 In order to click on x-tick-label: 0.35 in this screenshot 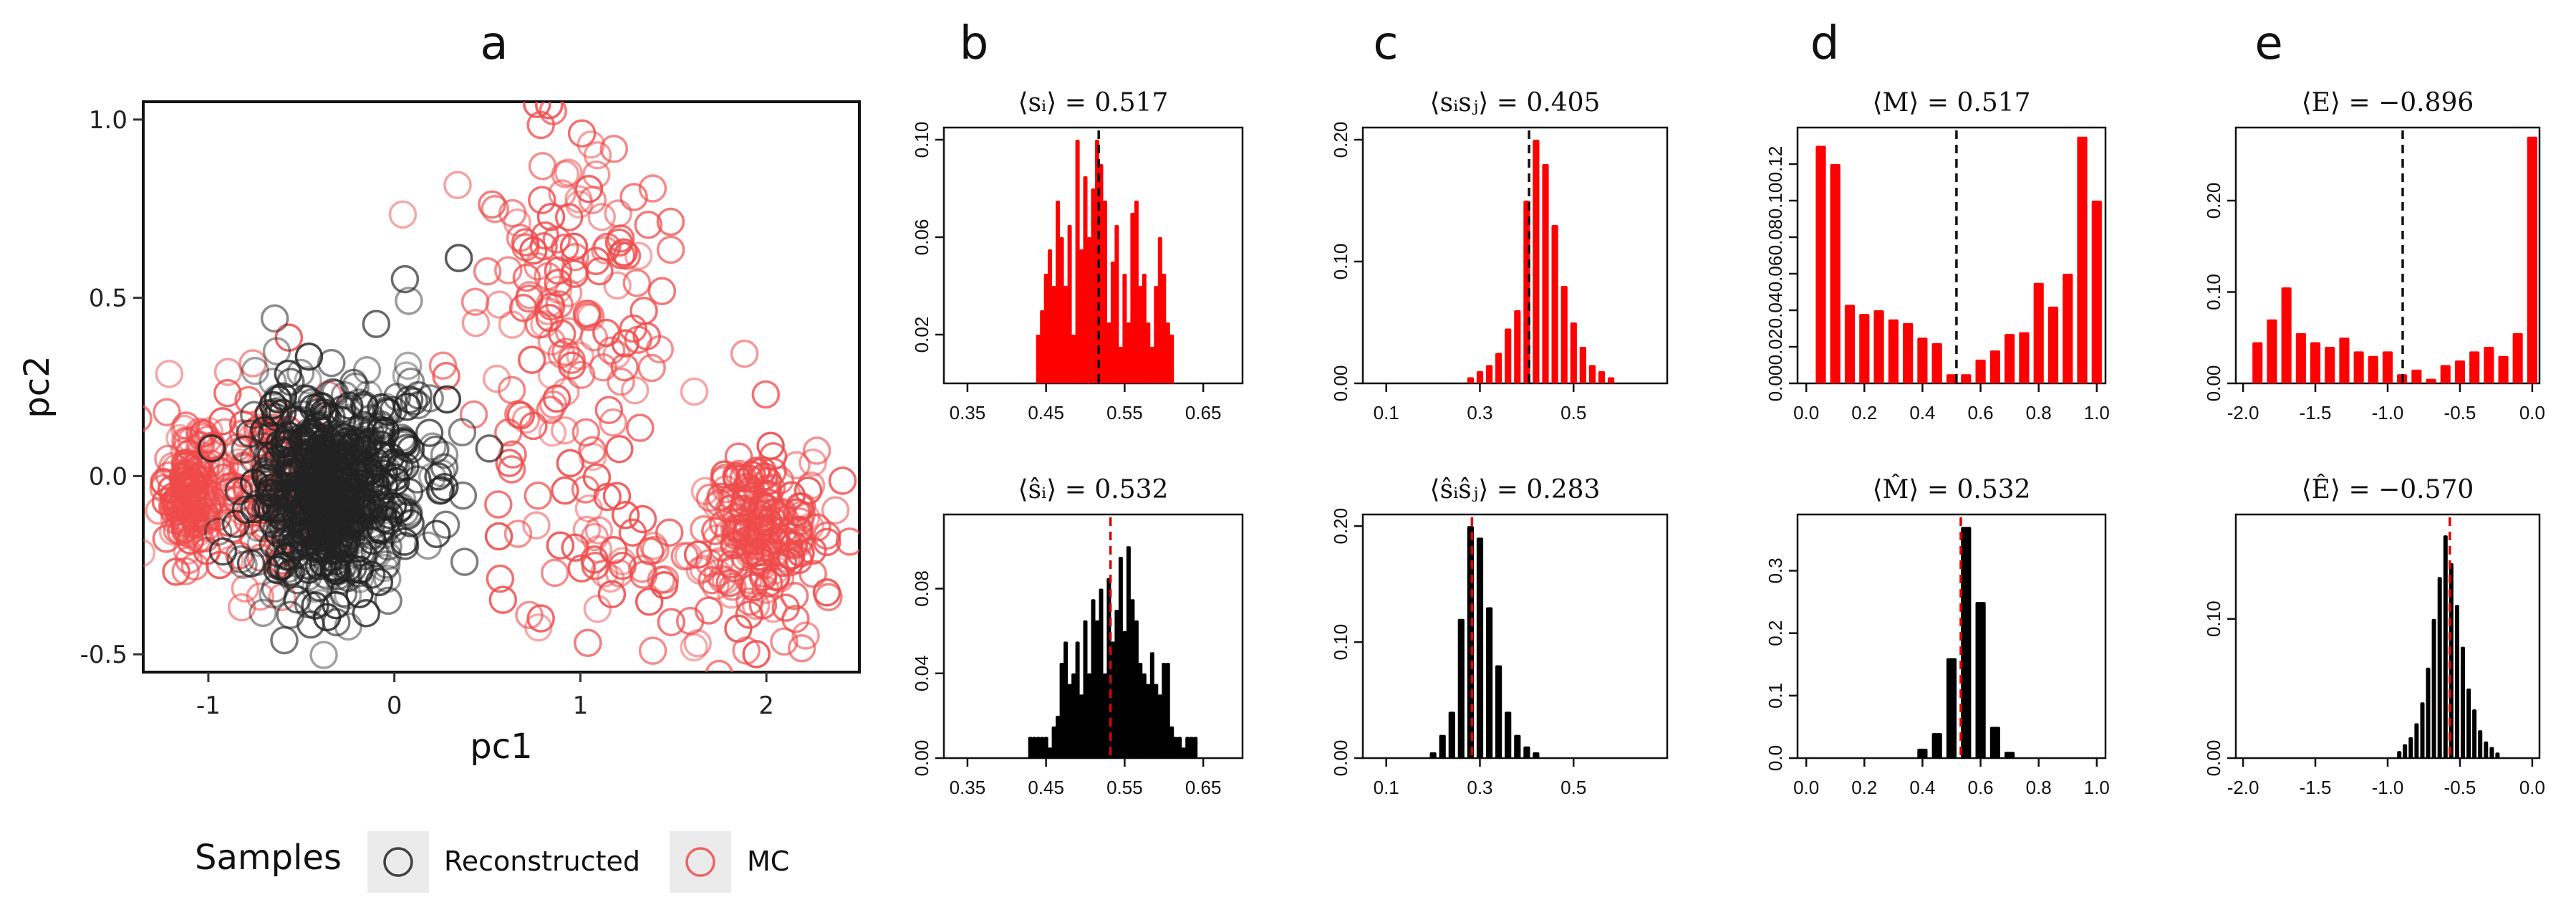, I will do `click(968, 787)`.